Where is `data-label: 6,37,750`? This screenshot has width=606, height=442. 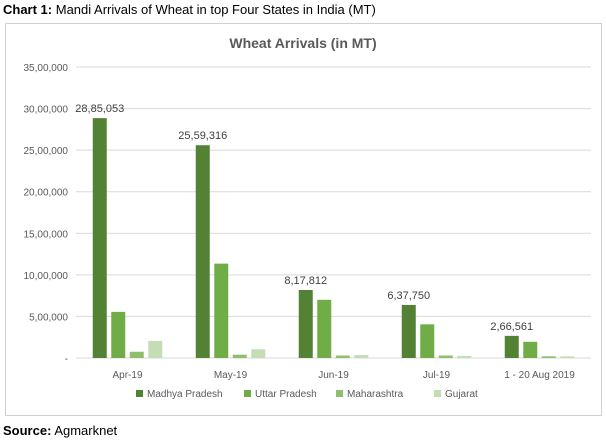
data-label: 6,37,750 is located at coordinates (408, 296).